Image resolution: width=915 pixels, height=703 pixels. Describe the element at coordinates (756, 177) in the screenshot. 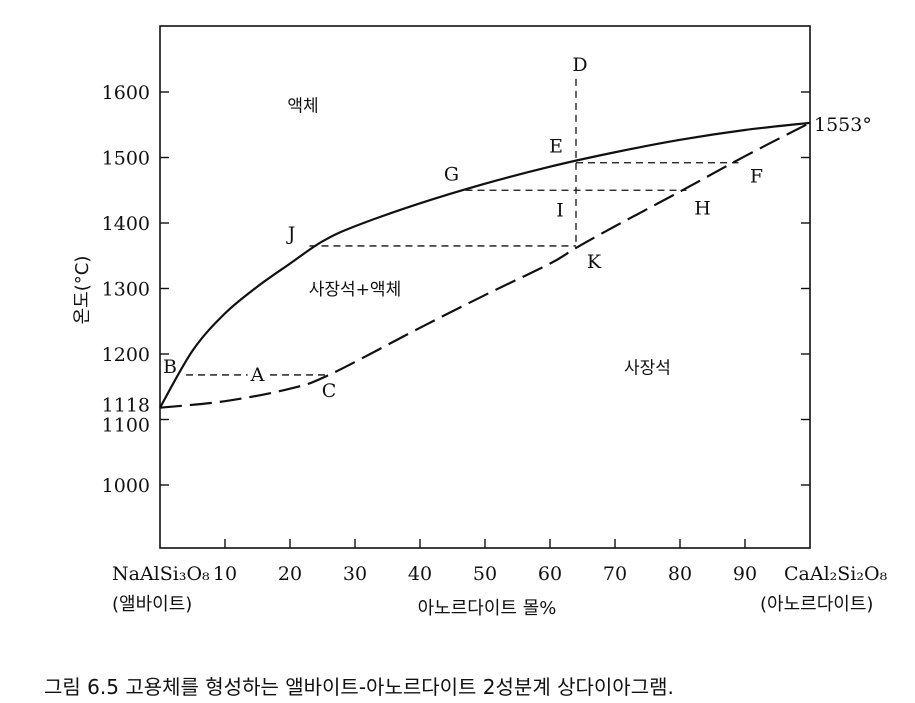

I see `point-label-f: F` at that location.